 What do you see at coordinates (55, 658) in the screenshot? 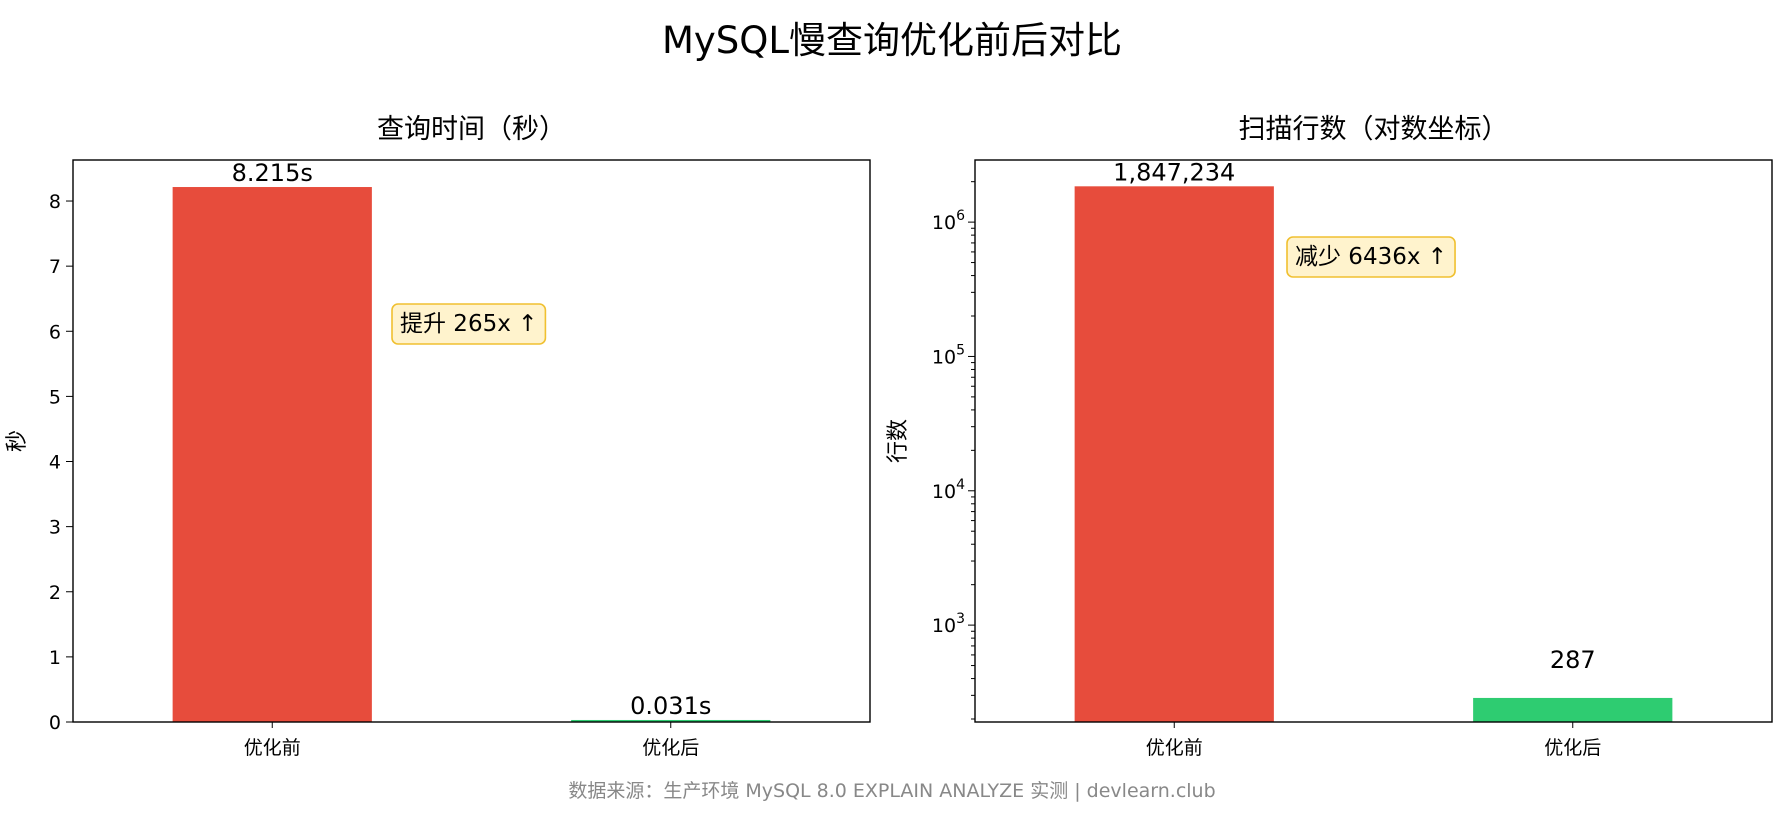
I see `y-tick-label: 1` at bounding box center [55, 658].